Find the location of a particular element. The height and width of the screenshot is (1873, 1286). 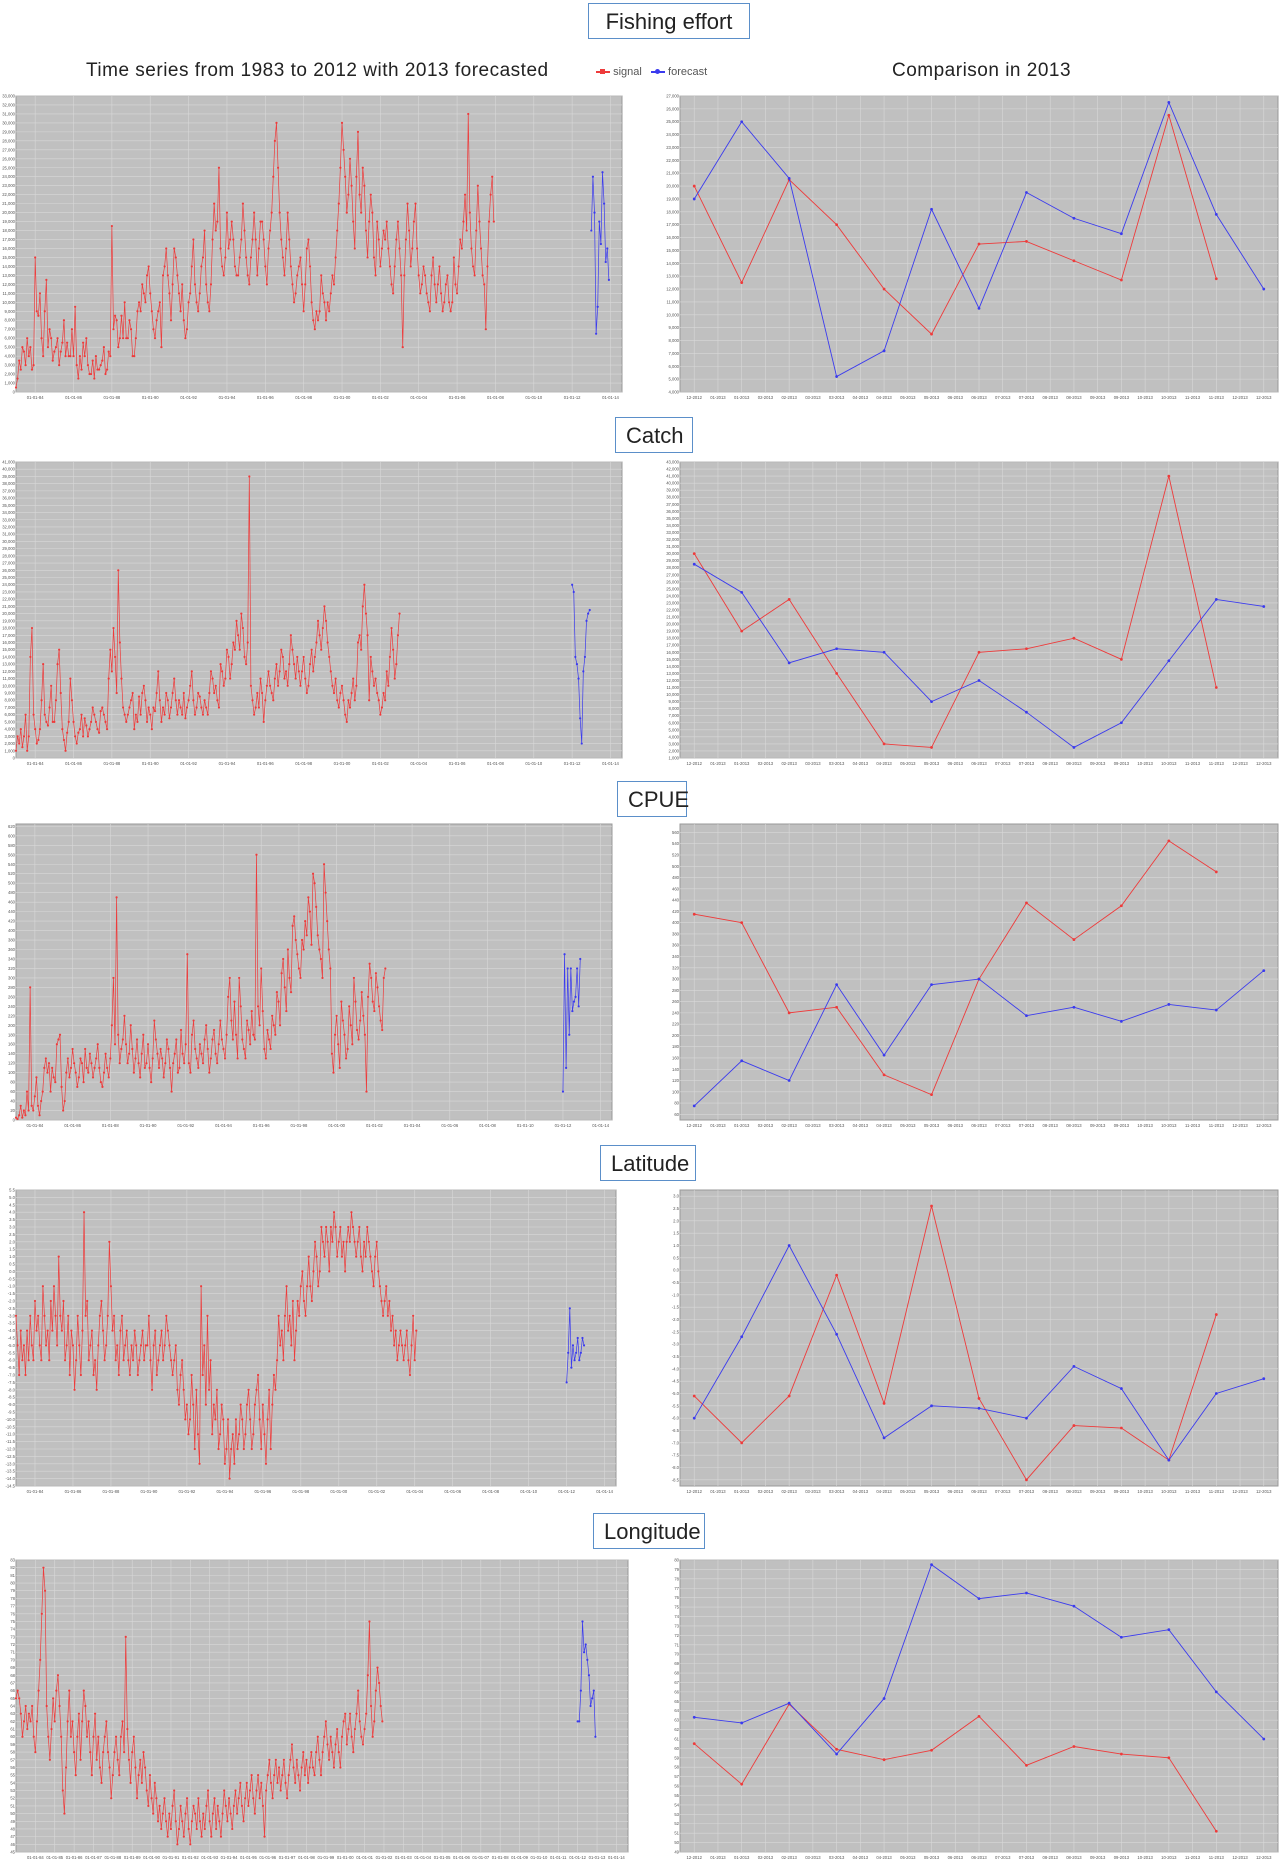

x-tick-label: 01-01-12 is located at coordinates (563, 1125).